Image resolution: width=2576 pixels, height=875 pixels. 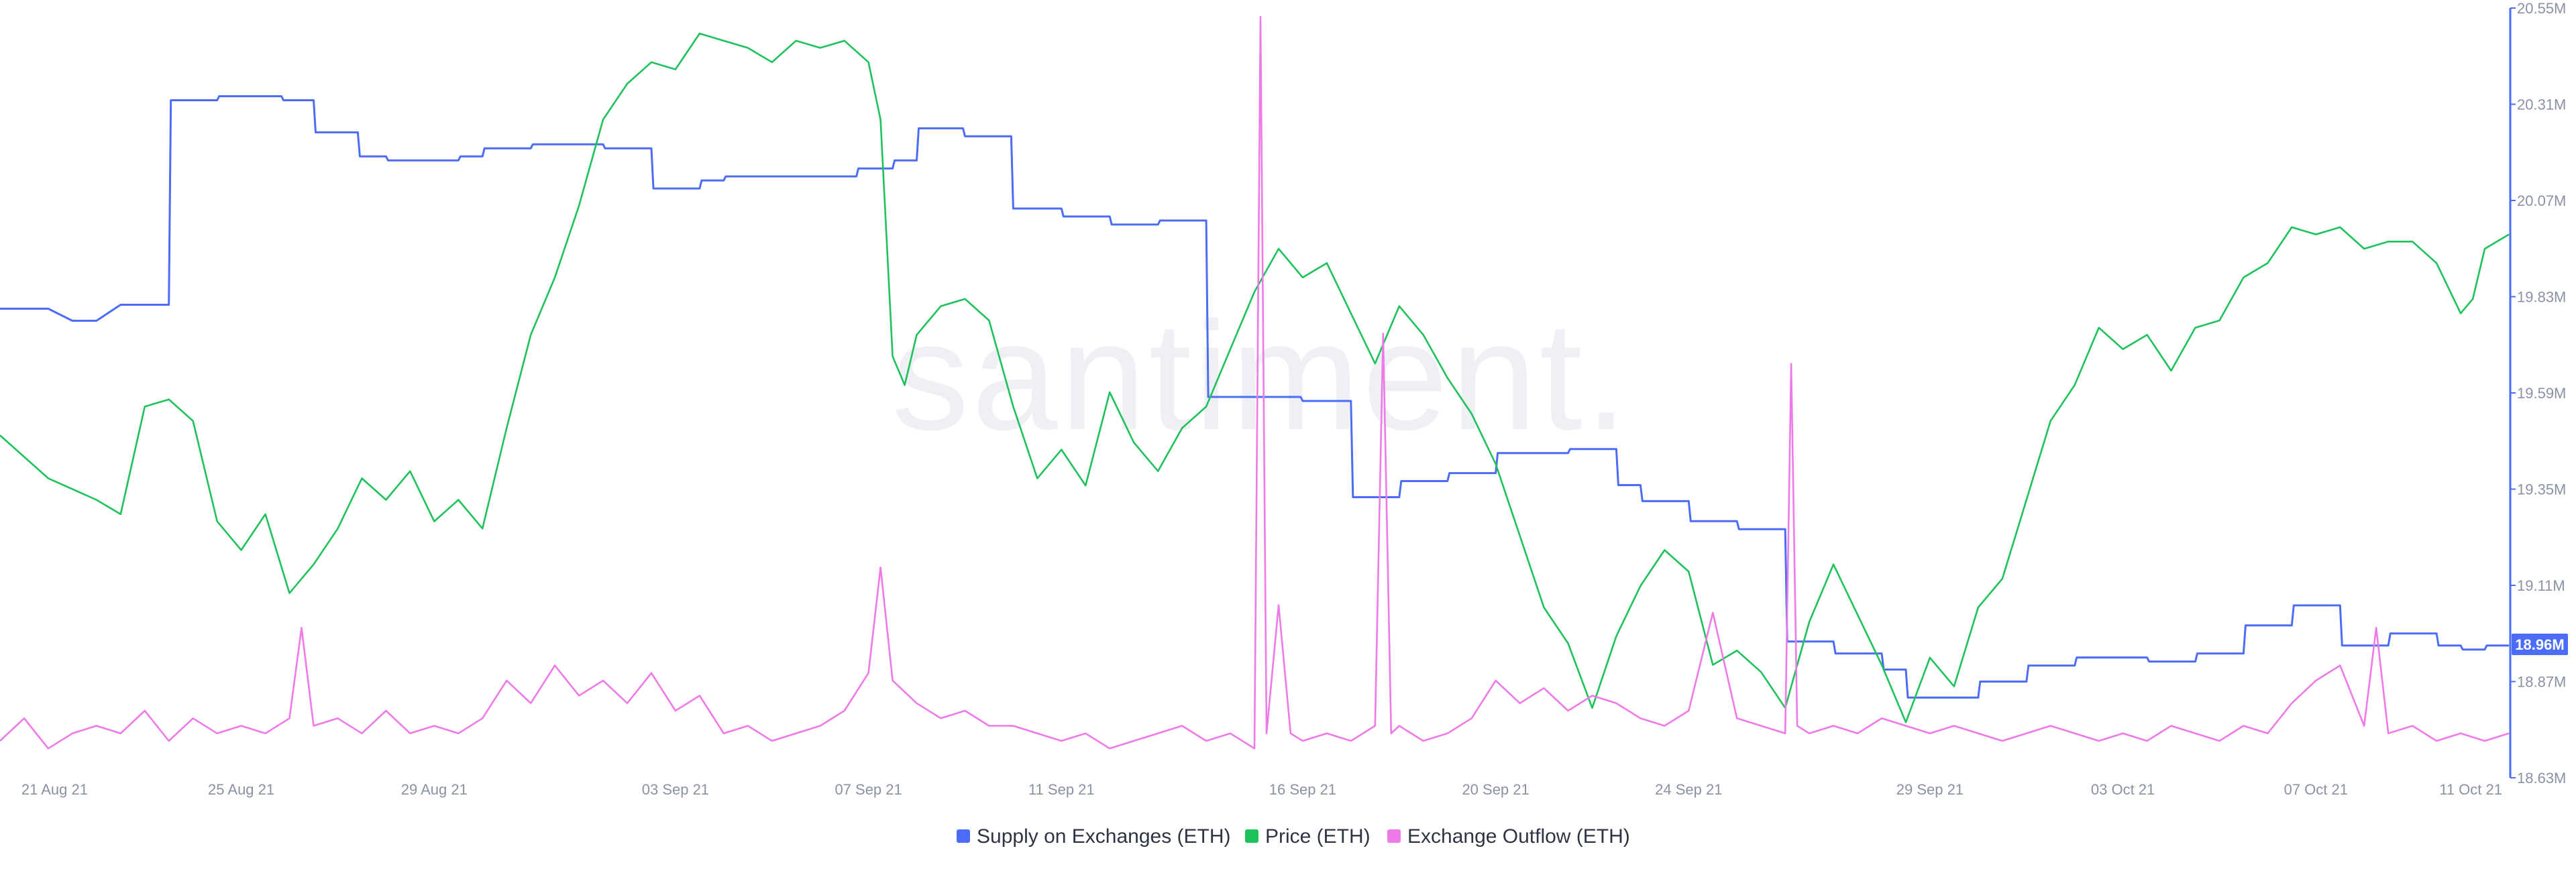 What do you see at coordinates (54, 789) in the screenshot?
I see `x-tick-label: 21 Aug 21` at bounding box center [54, 789].